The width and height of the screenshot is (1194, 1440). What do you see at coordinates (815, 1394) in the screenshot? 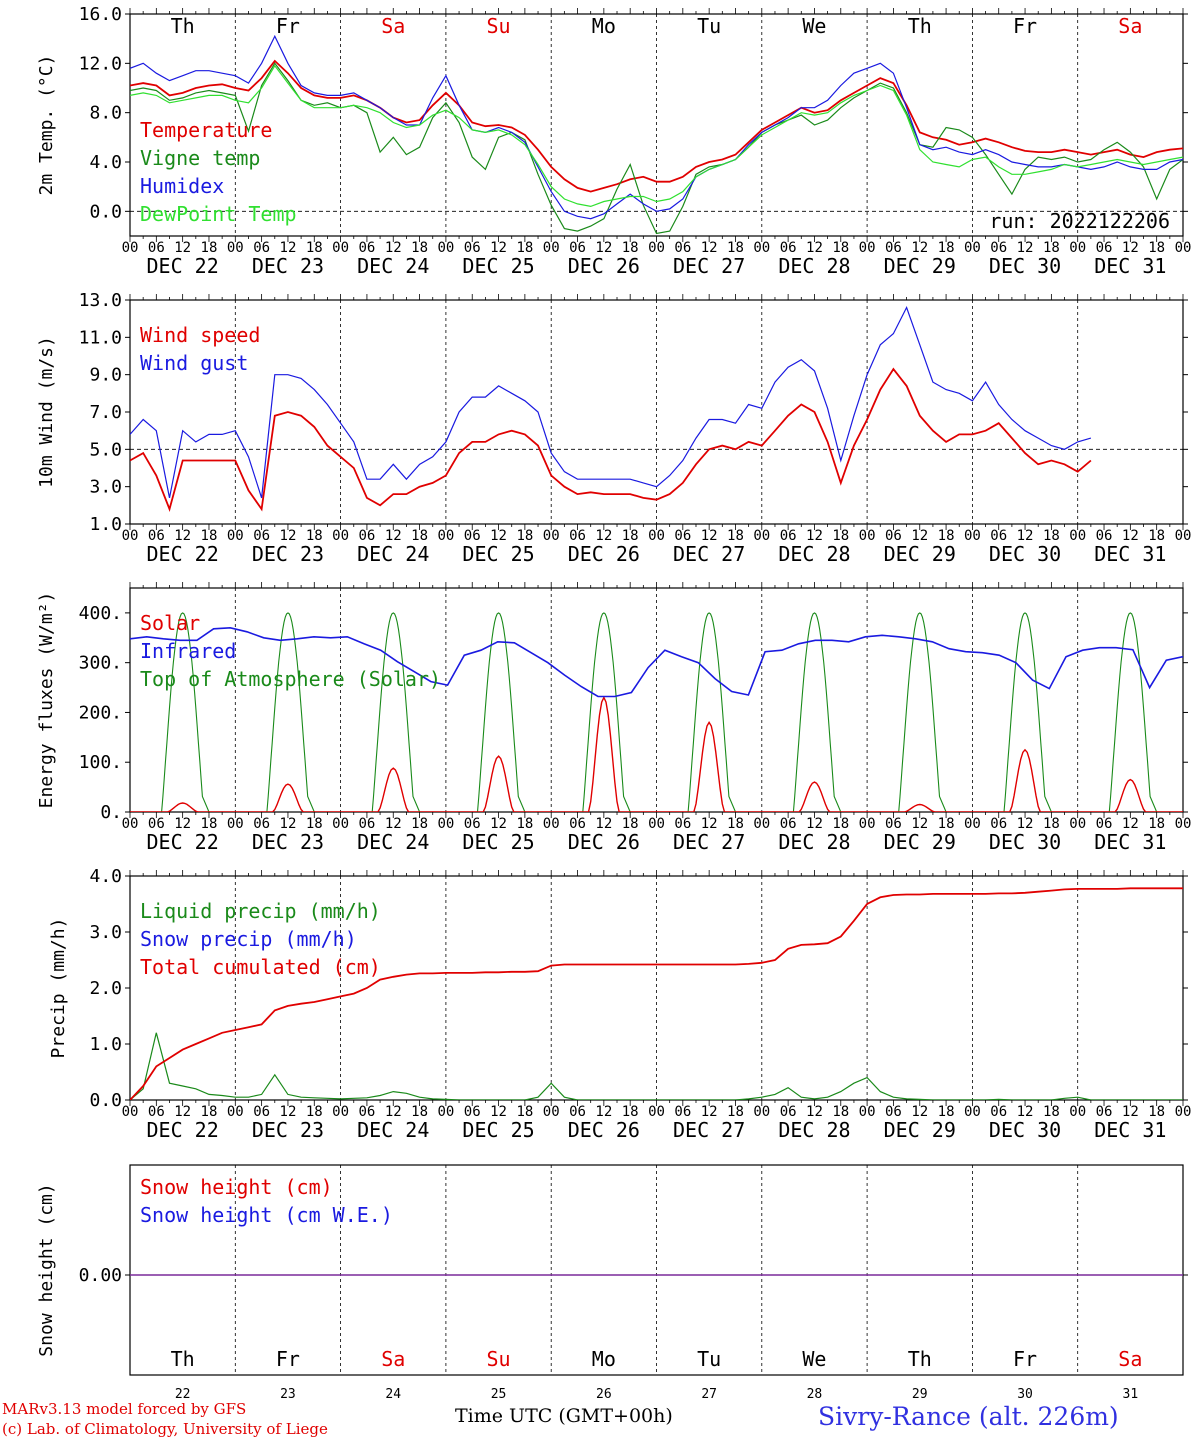
I see `day-number-label: 28` at bounding box center [815, 1394].